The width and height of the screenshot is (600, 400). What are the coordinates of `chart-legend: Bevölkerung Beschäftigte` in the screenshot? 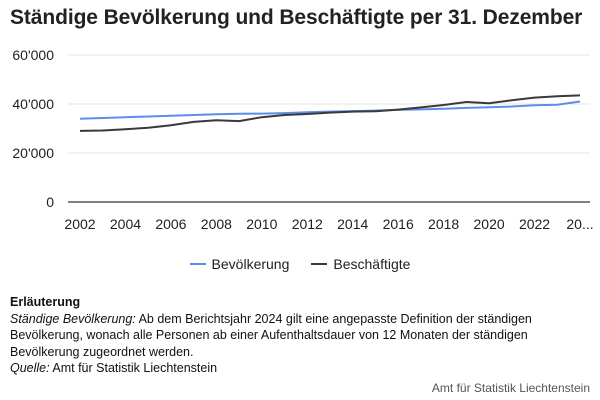 It's located at (300, 264).